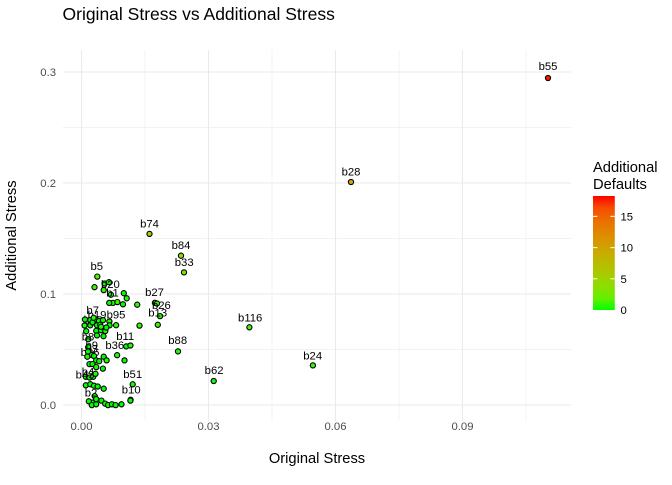  Describe the element at coordinates (199, 14) in the screenshot. I see `svg-text:Original Stress vs Additional: Original Stress vs Additional Stress` at that location.